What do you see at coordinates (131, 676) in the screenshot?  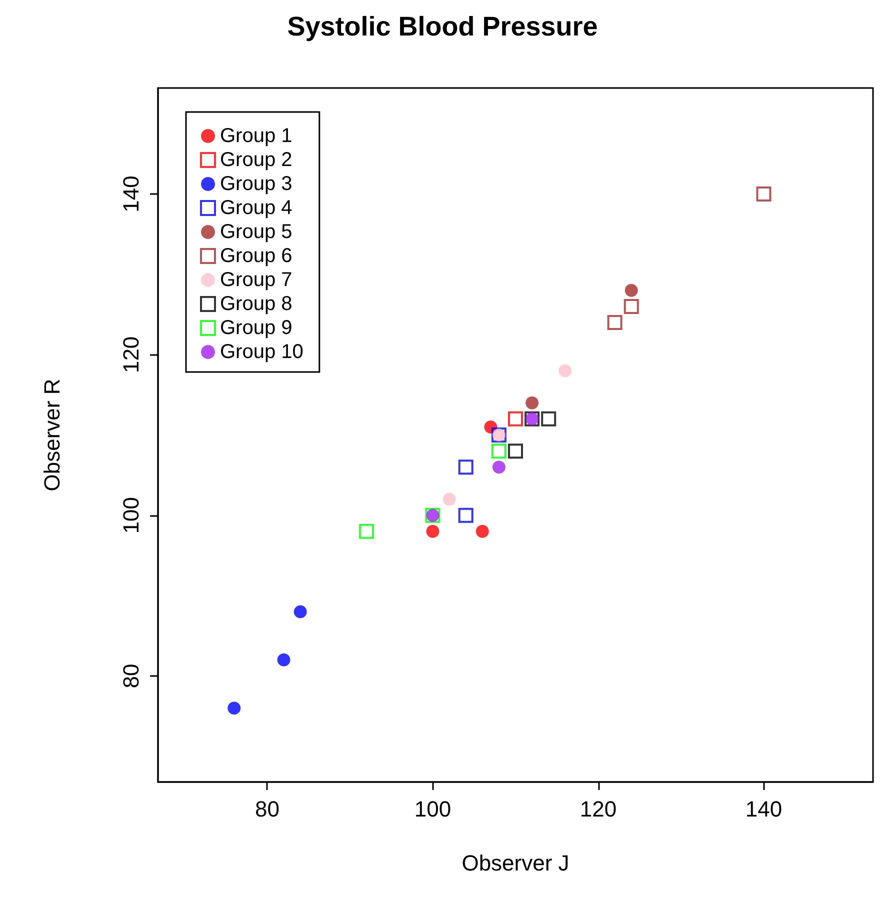 I see `y-tick-label: 80` at bounding box center [131, 676].